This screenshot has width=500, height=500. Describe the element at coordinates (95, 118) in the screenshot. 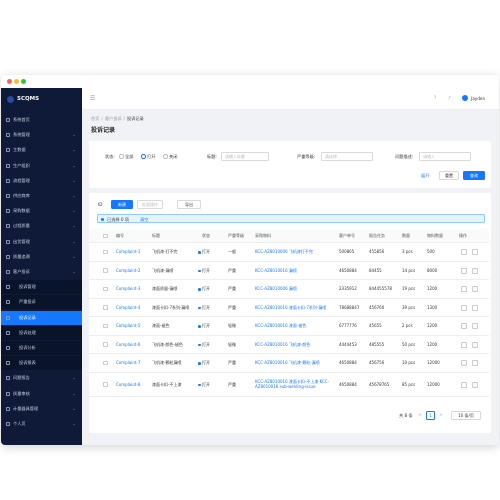

I see `crumb-item: 首页` at that location.